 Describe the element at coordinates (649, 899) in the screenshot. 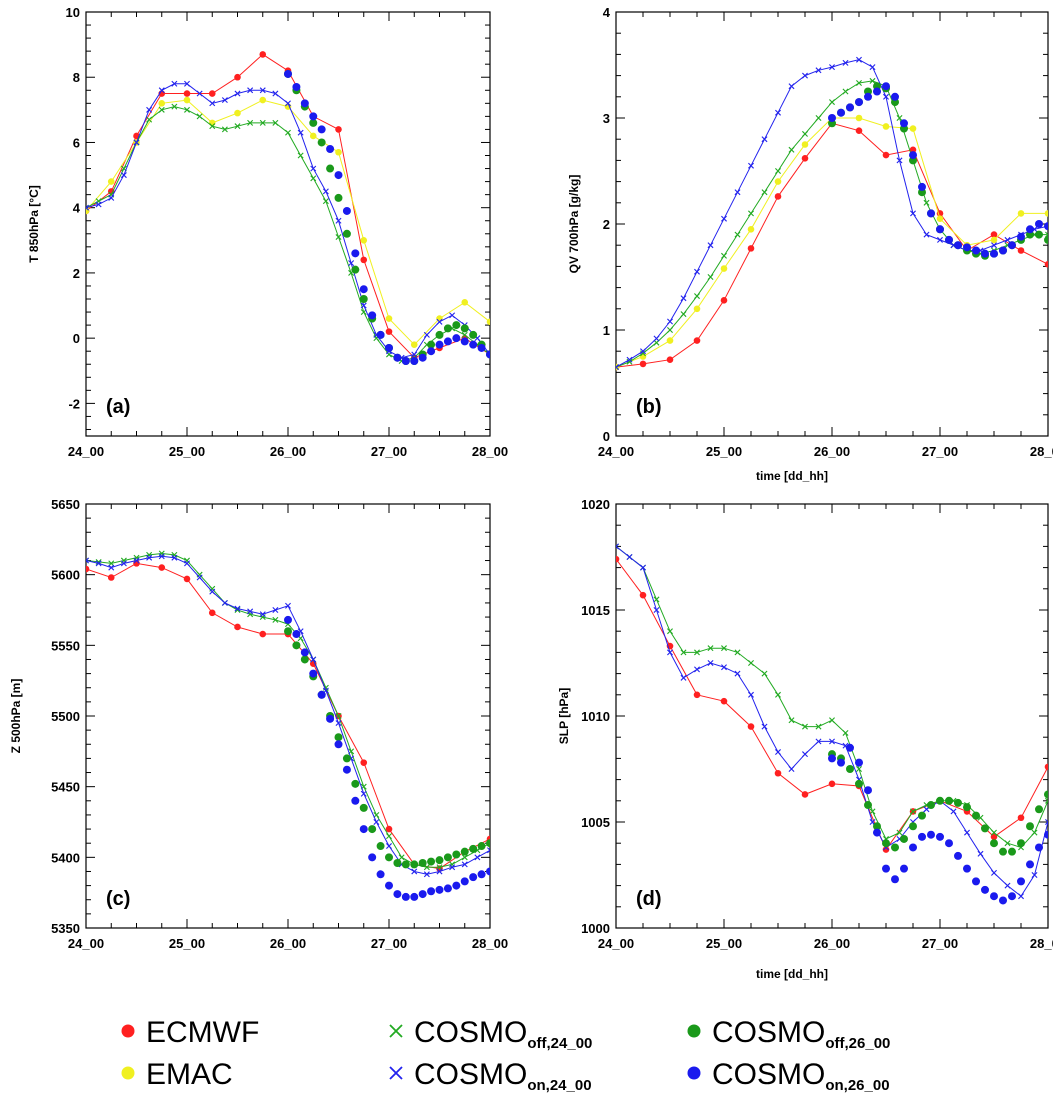

I see `panel-tag: (d)` at that location.